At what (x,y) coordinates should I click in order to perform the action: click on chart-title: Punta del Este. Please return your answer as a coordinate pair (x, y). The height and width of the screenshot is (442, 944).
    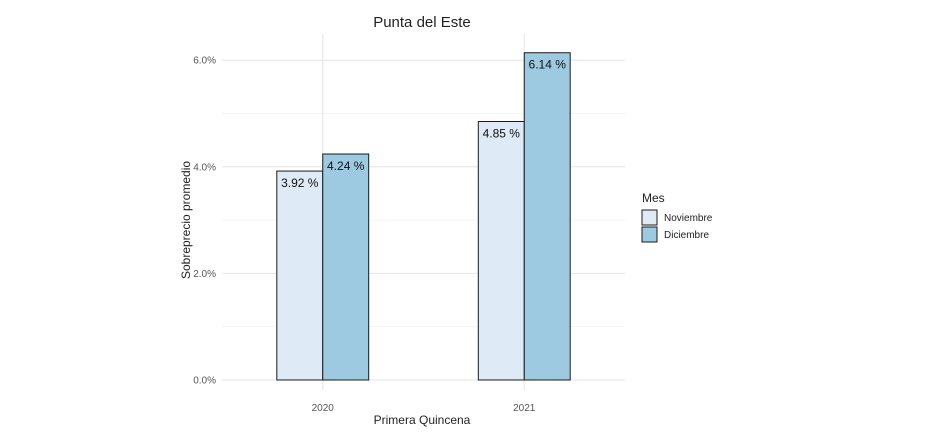
    Looking at the image, I should click on (422, 22).